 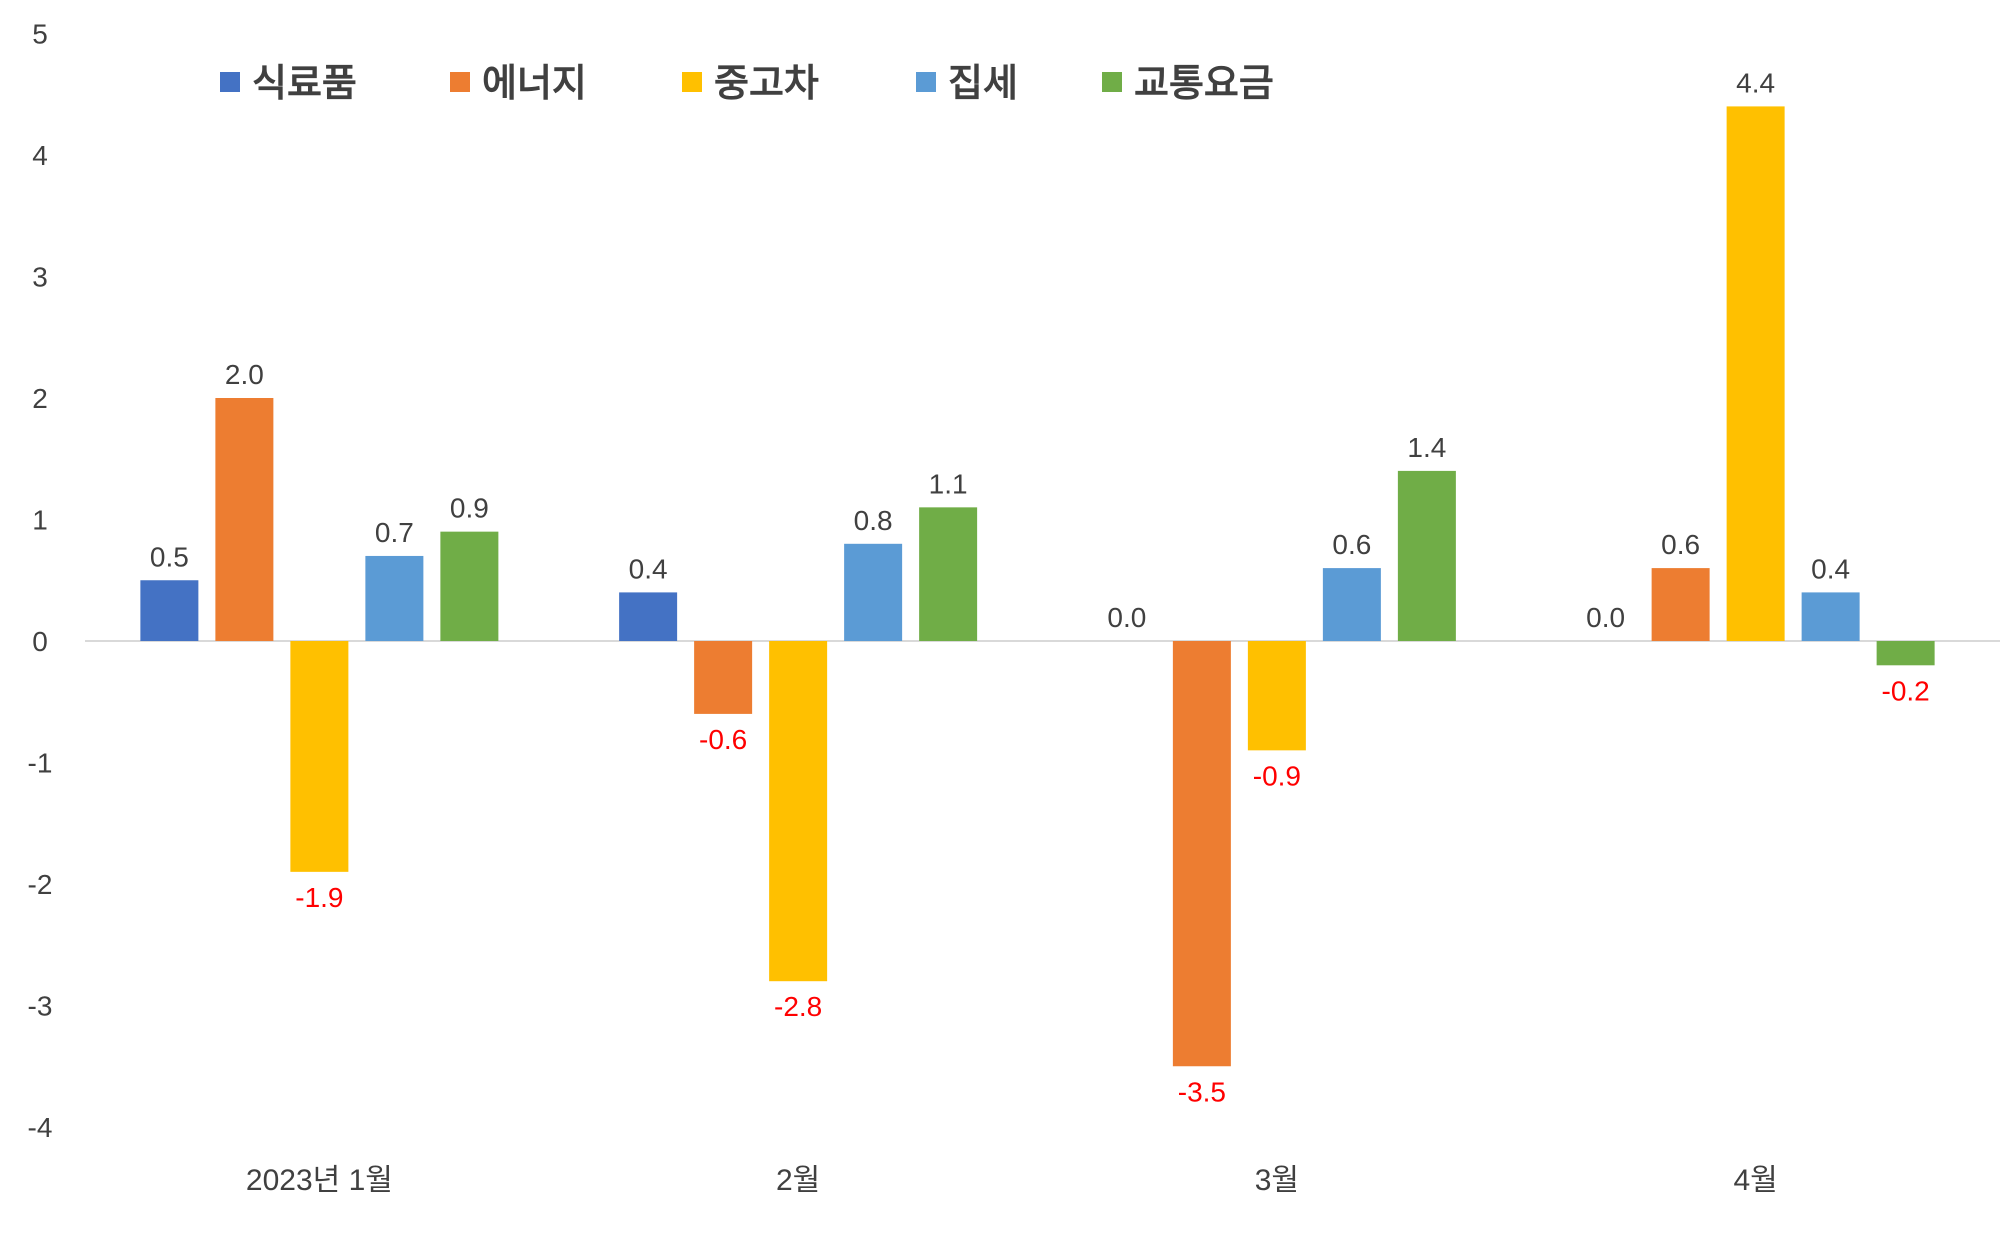 What do you see at coordinates (1755, 1180) in the screenshot?
I see `x-category-label: 4월` at bounding box center [1755, 1180].